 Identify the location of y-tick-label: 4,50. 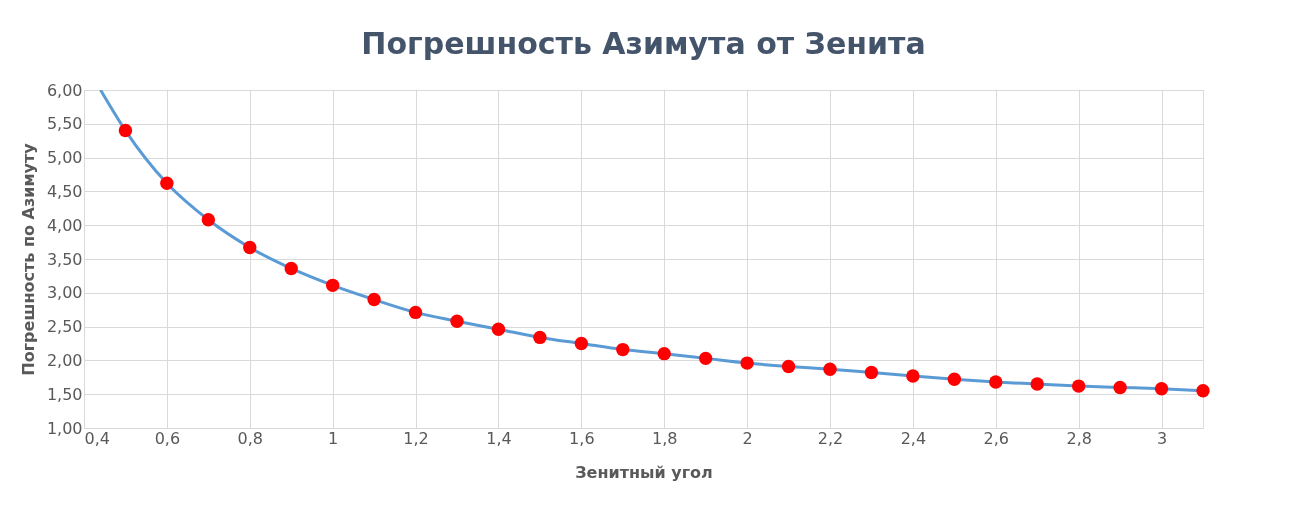
(64, 191).